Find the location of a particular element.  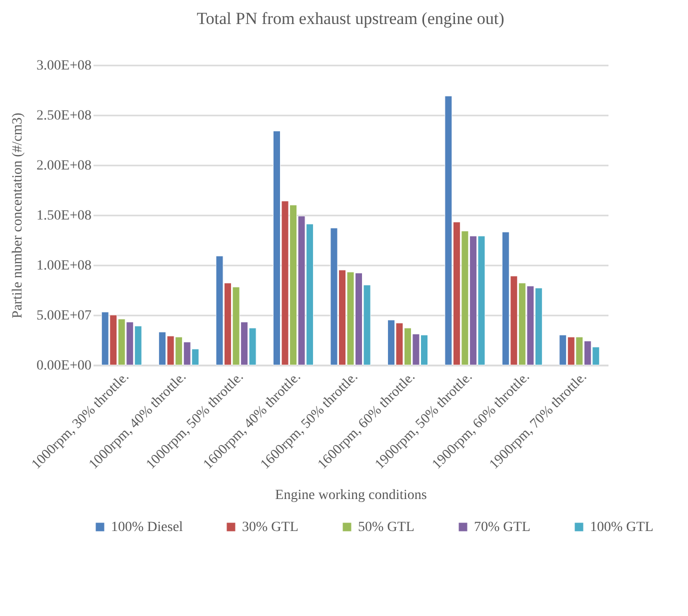

y-axis-title: Partile number concentation (#/cm3) is located at coordinates (18, 215).